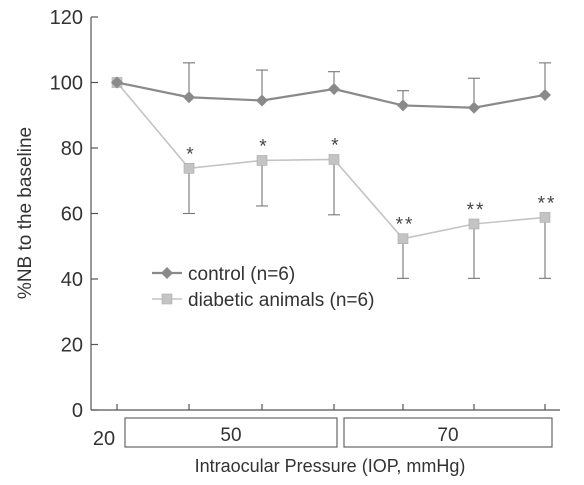 The image size is (584, 485). I want to click on legend-entry: diabetic animals (n=6), so click(281, 300).